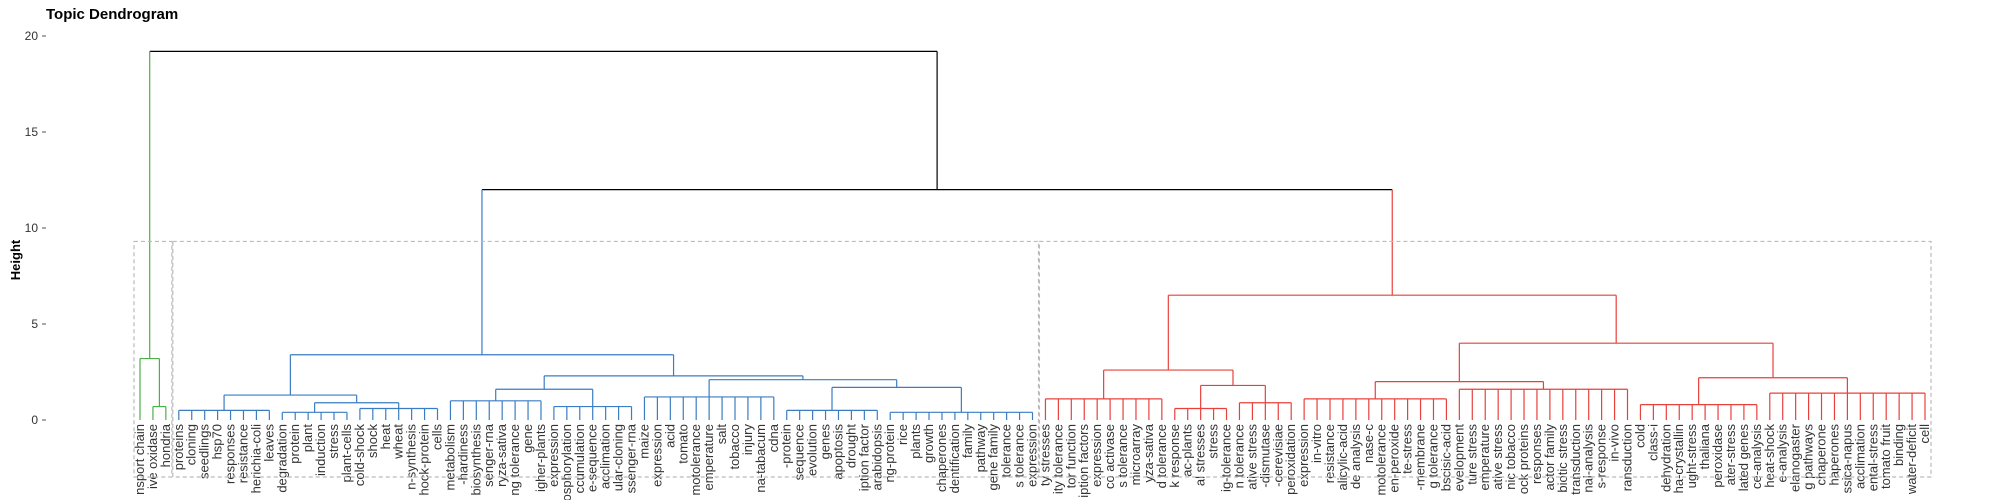 The image size is (2000, 500). Describe the element at coordinates (605, 456) in the screenshot. I see `leaf-label: acclimation` at that location.